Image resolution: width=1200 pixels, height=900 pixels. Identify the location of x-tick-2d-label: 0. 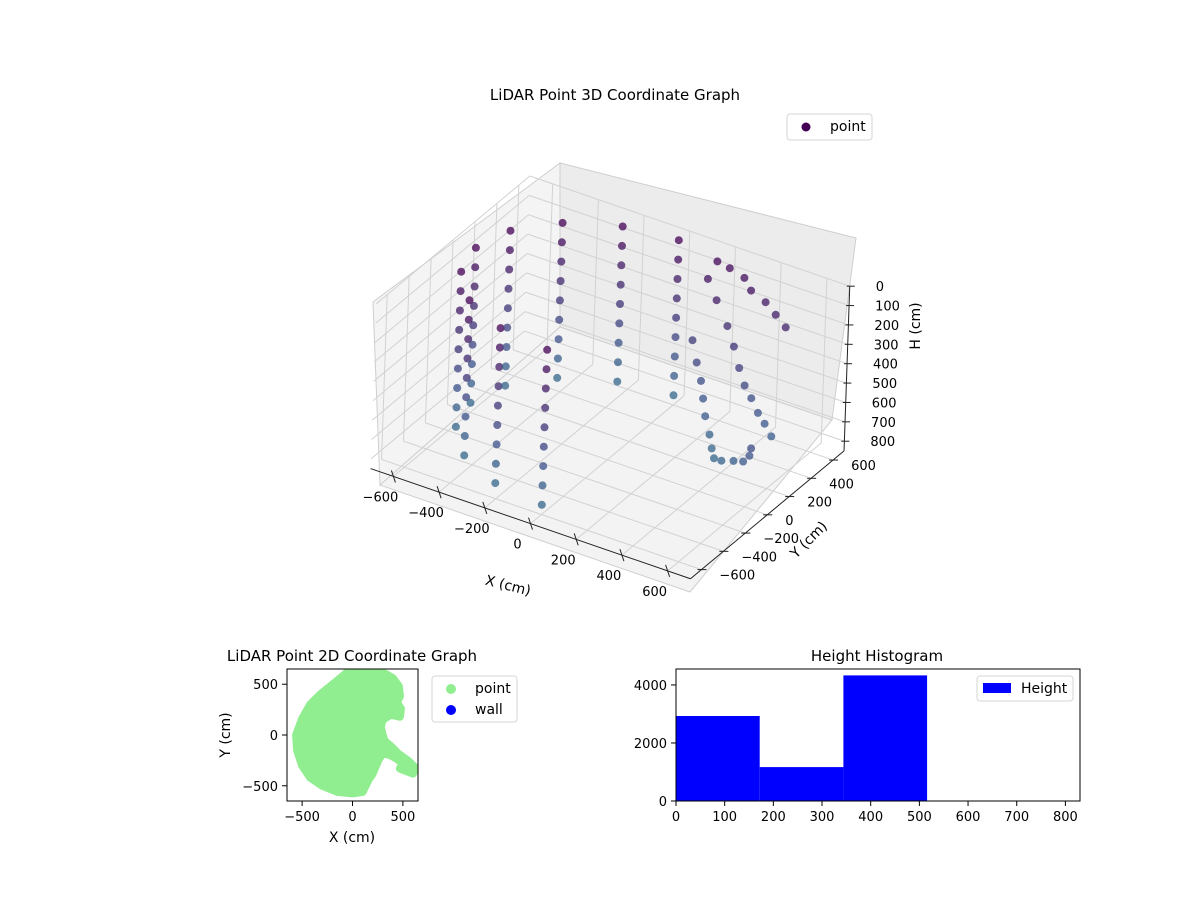
(352, 817).